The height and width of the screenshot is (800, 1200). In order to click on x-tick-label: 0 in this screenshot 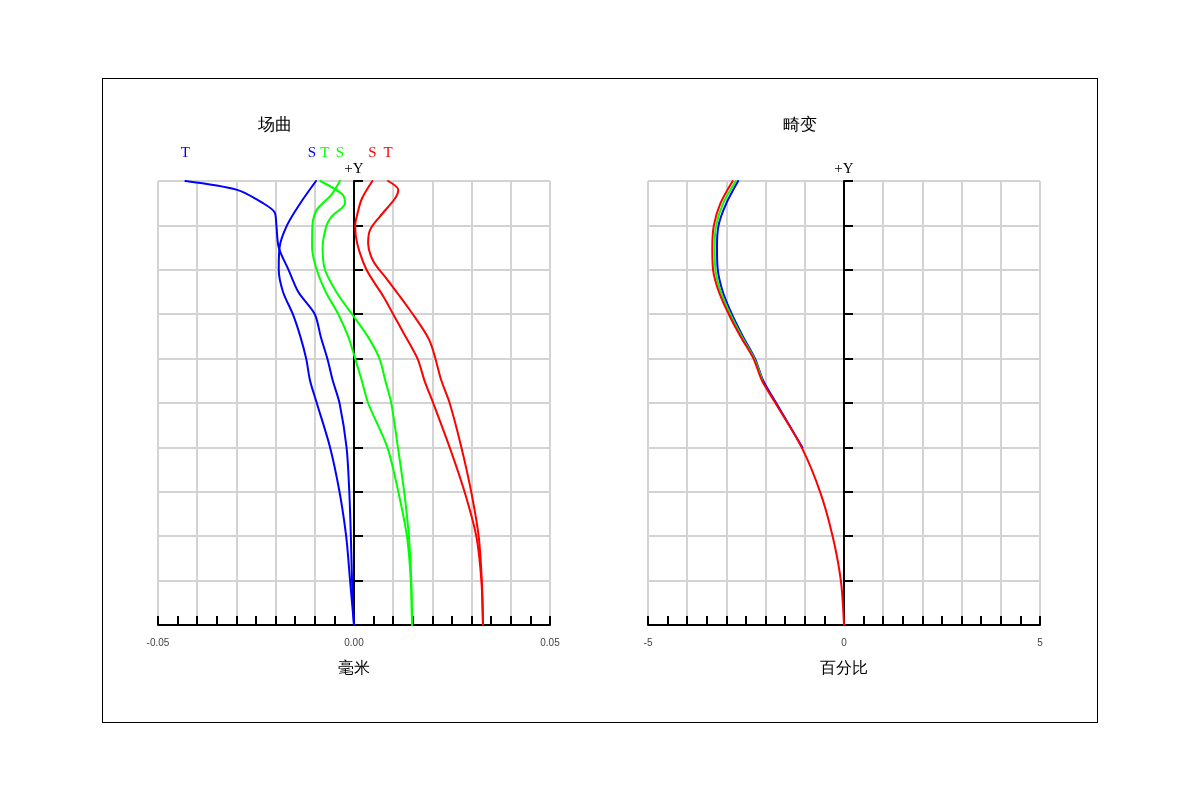, I will do `click(844, 642)`.